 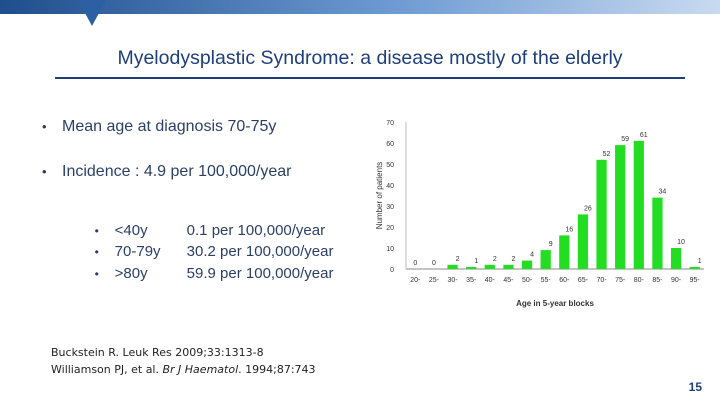 I want to click on x-tick-label: 50-, so click(x=527, y=280).